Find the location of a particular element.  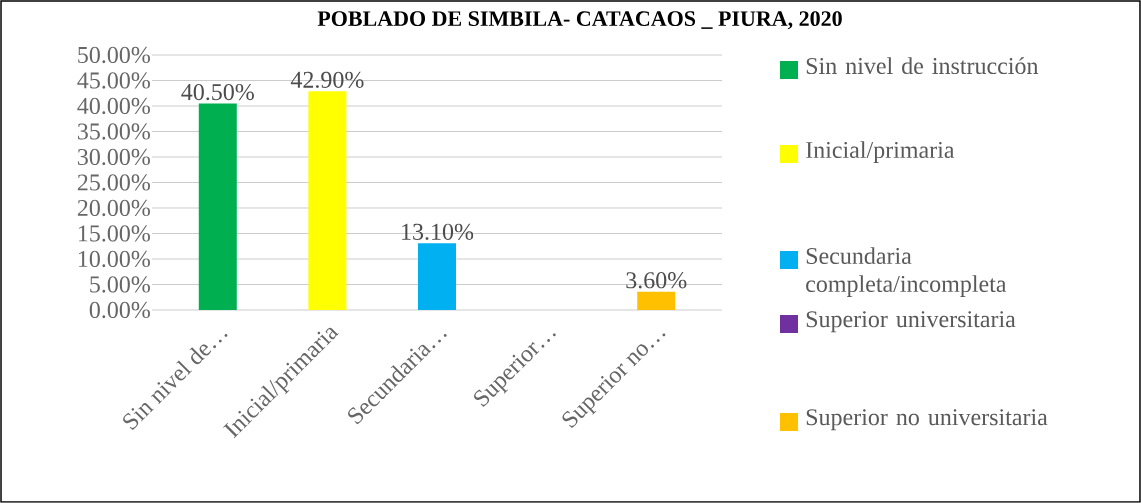

data-label: 13.10% is located at coordinates (438, 231).